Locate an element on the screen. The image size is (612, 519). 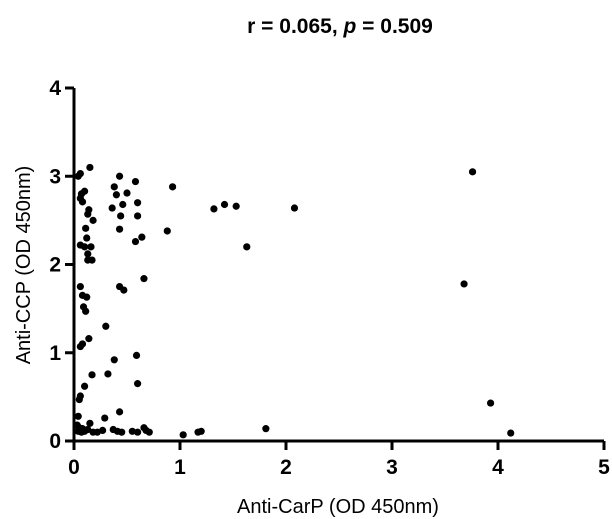
chart-title: r = 0.065, p = 0.509 is located at coordinates (340, 26).